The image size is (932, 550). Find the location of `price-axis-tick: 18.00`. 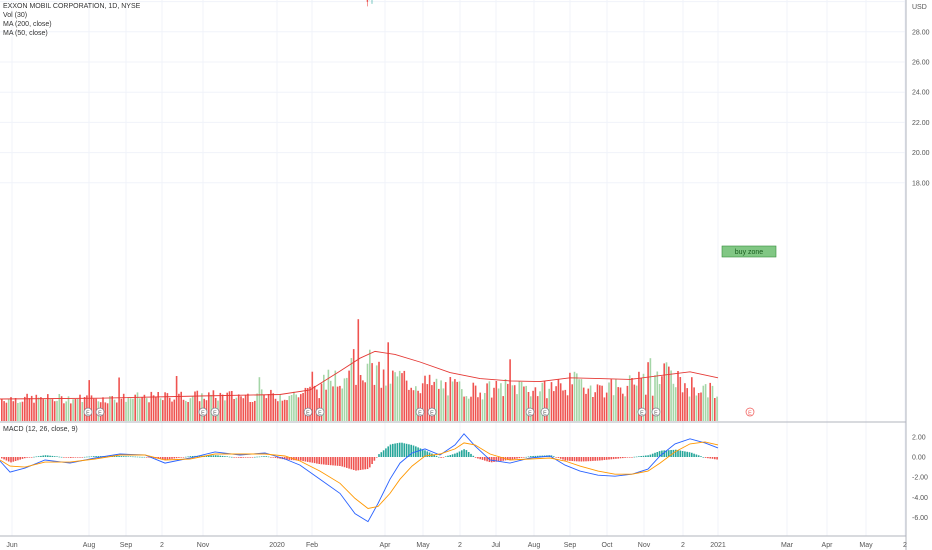

price-axis-tick: 18.00 is located at coordinates (921, 183).